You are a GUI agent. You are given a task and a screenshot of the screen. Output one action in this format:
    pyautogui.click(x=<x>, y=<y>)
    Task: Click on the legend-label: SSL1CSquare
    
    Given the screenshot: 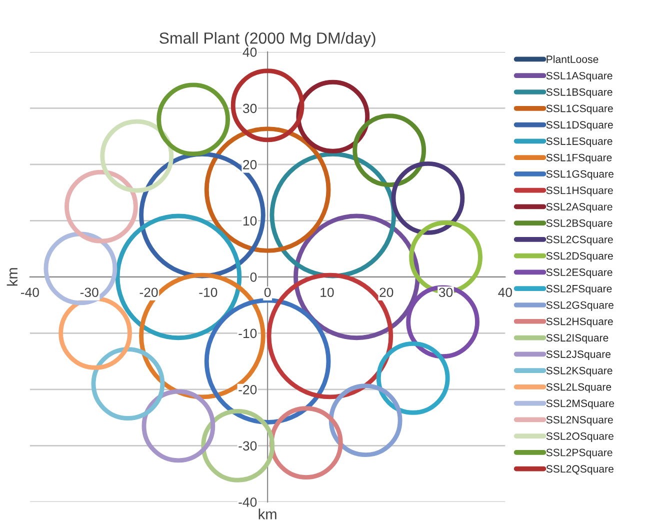 What is the action you would take?
    pyautogui.click(x=579, y=109)
    